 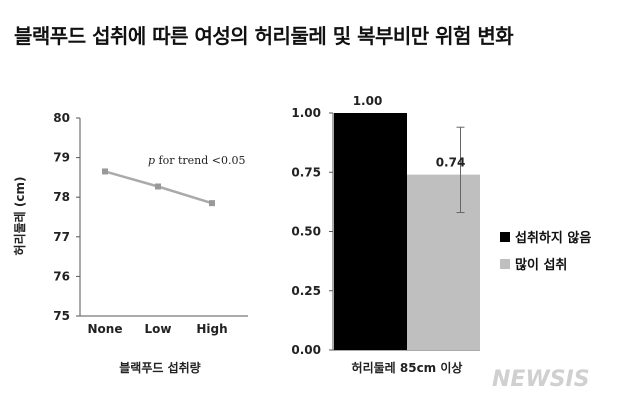 What do you see at coordinates (159, 367) in the screenshot?
I see `left-x-axis-label: 블랙푸드 섭취량` at bounding box center [159, 367].